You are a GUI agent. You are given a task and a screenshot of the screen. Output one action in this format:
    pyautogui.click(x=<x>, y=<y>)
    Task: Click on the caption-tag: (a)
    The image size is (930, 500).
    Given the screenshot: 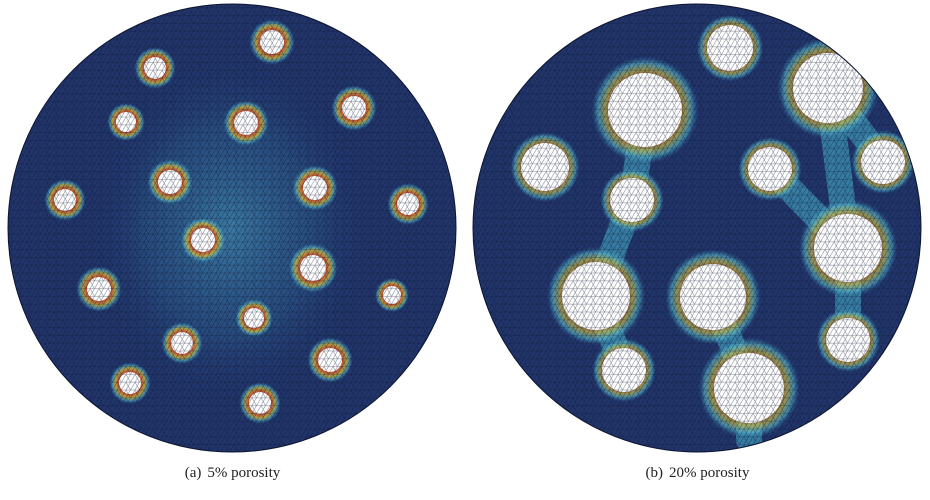 What is the action you would take?
    pyautogui.click(x=193, y=473)
    